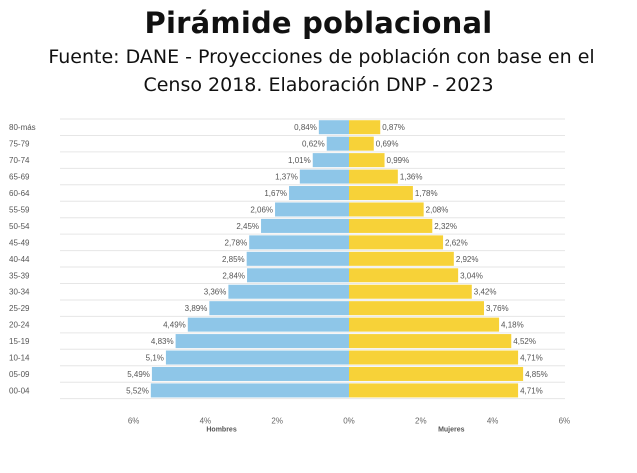 Image resolution: width=637 pixels, height=473 pixels. Describe the element at coordinates (19, 390) in the screenshot. I see `age-group-label: 00-04` at that location.